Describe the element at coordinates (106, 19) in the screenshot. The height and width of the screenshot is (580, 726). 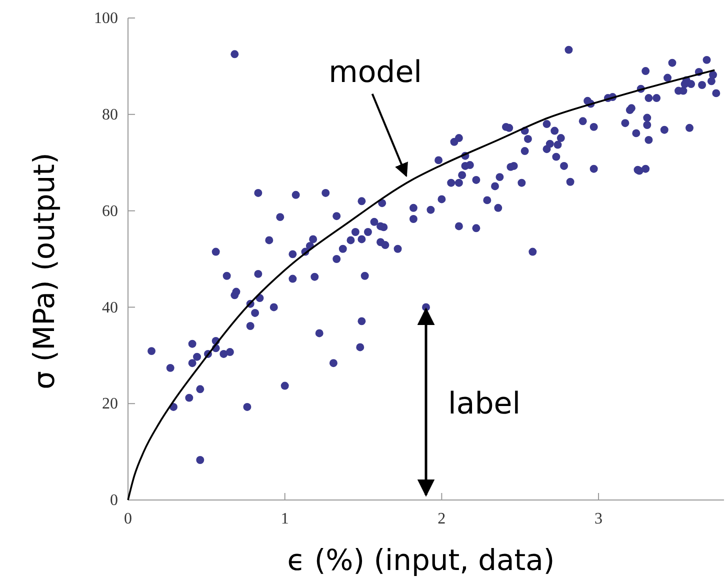
I see `y-tick-label: 100` at that location.